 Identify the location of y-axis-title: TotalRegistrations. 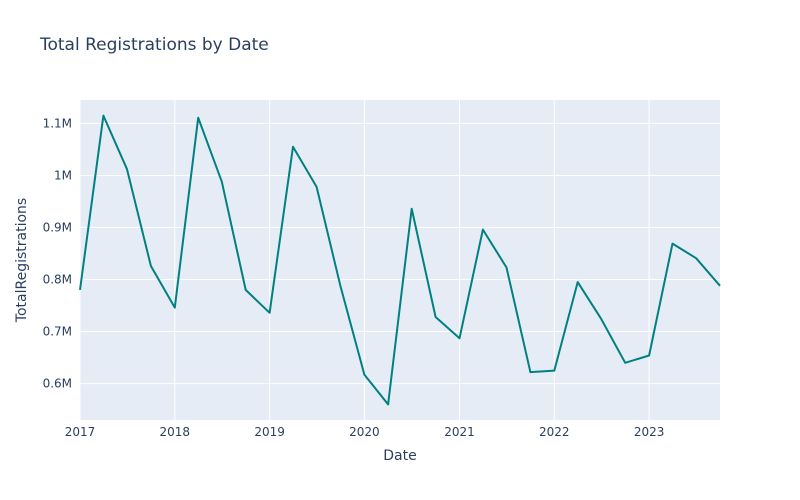
(22, 260).